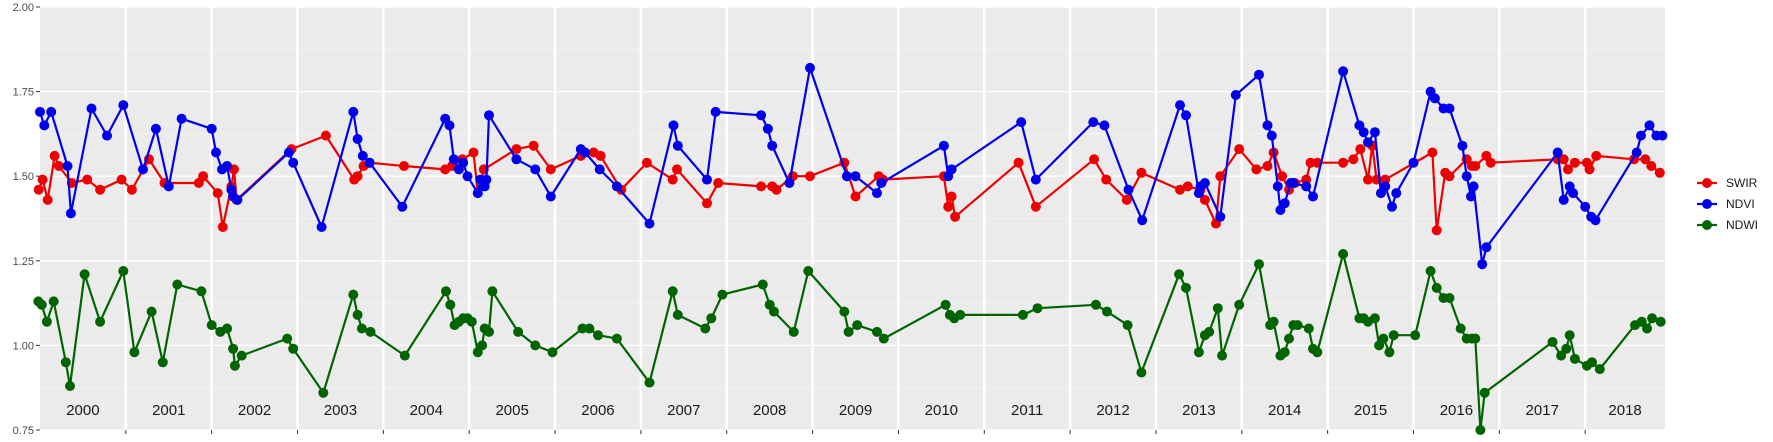 The width and height of the screenshot is (1773, 442). Describe the element at coordinates (1370, 410) in the screenshot. I see `year-label: 2015` at that location.